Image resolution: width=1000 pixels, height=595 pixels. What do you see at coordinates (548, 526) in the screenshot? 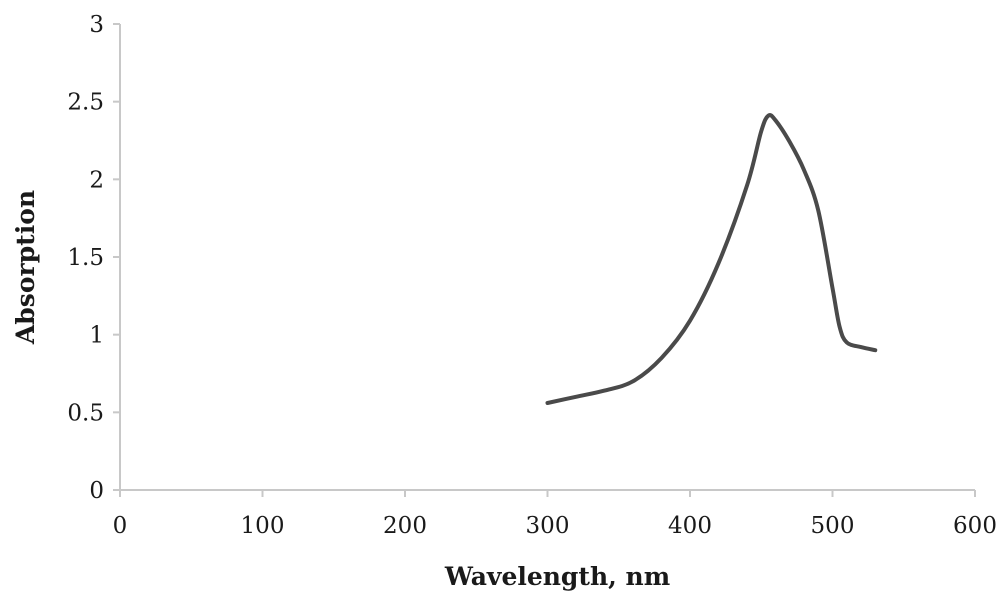
I see `x-tick-label: 300` at bounding box center [548, 526].